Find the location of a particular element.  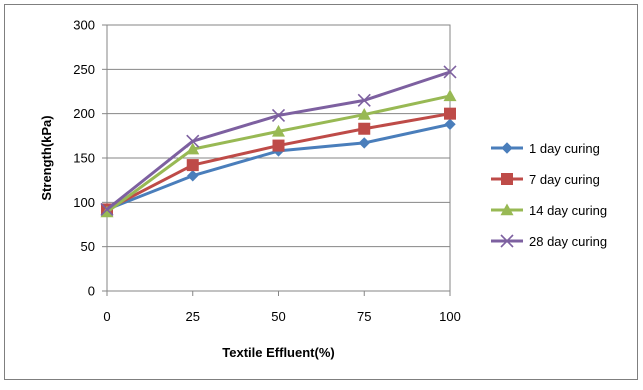

x-tick-label: 0 is located at coordinates (106, 316).